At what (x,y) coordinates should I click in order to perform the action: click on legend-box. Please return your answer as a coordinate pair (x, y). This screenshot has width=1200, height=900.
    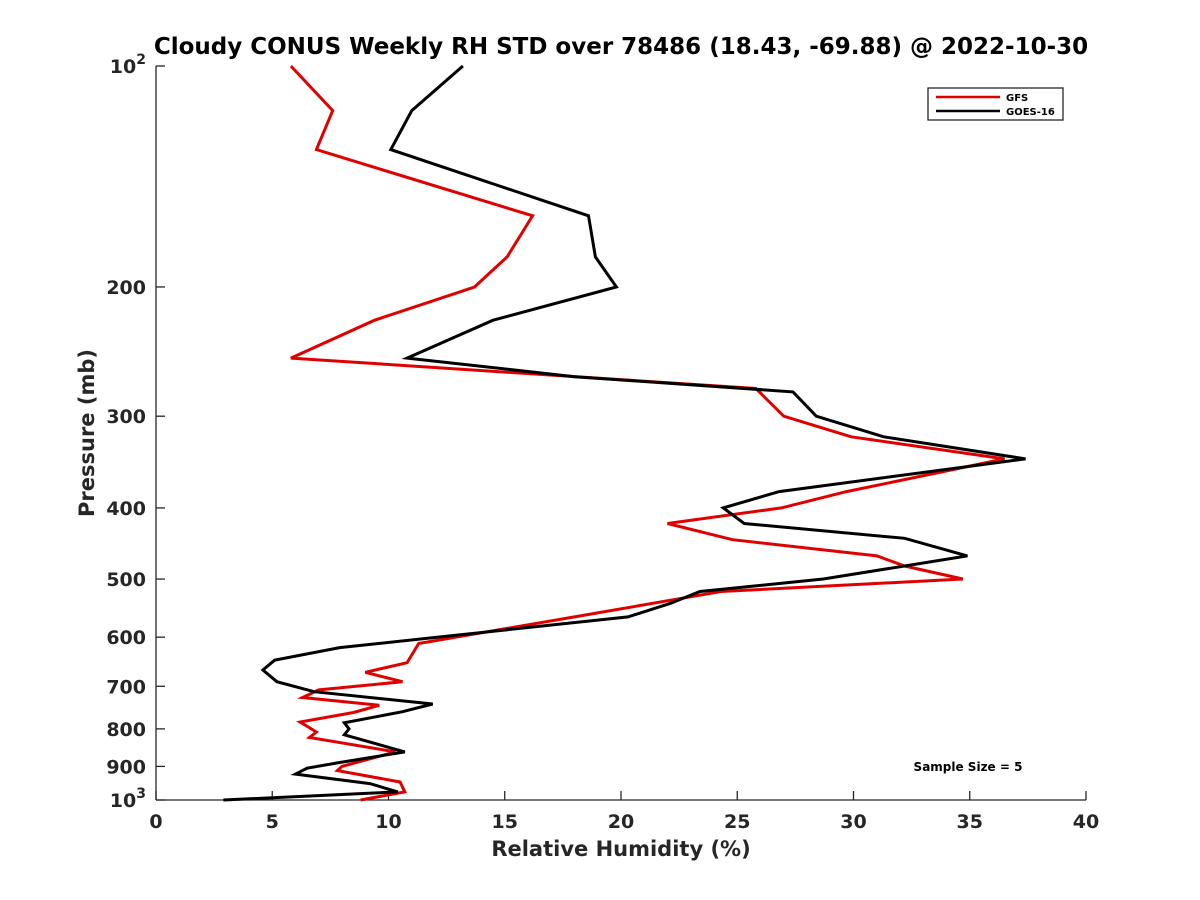
    Looking at the image, I should click on (995, 104).